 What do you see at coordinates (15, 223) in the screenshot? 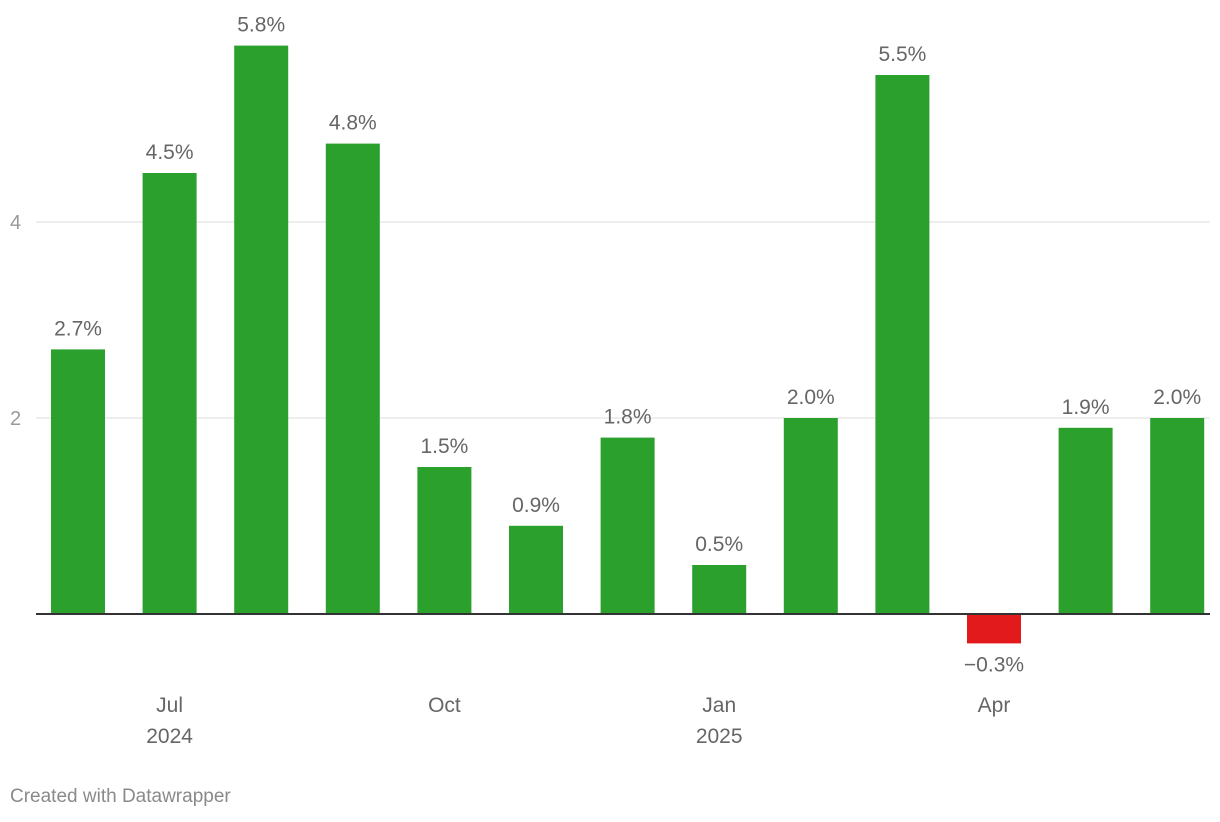
I see `y-tick-label: 4` at bounding box center [15, 223].